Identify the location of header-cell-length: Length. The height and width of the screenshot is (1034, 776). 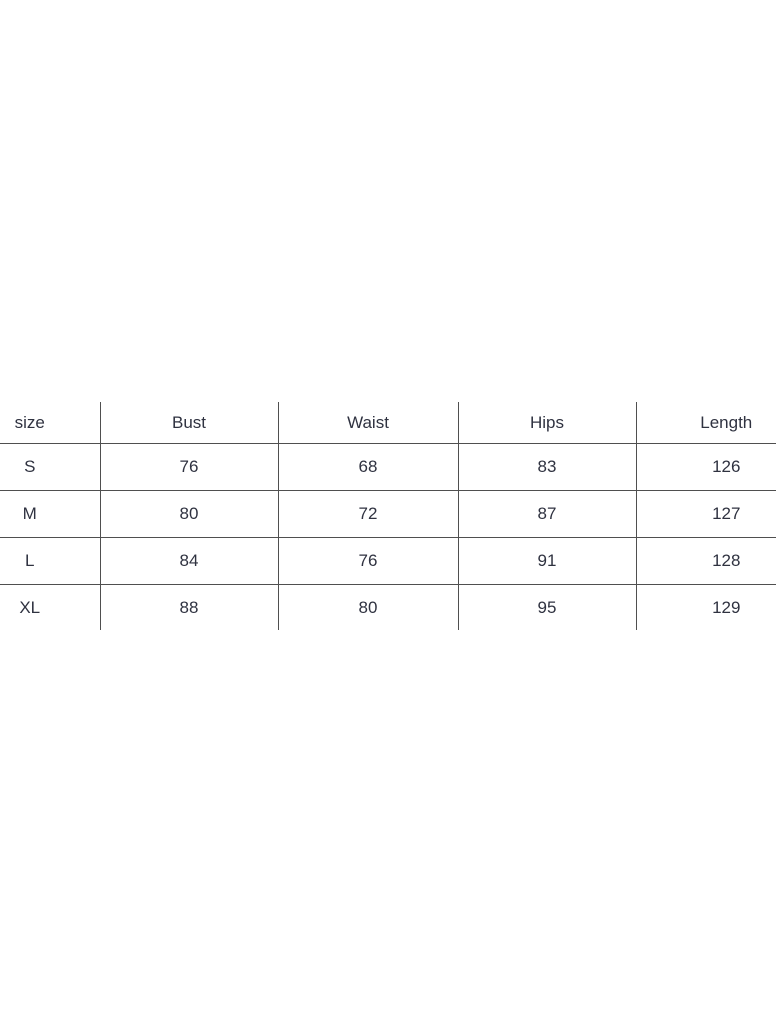
(706, 423).